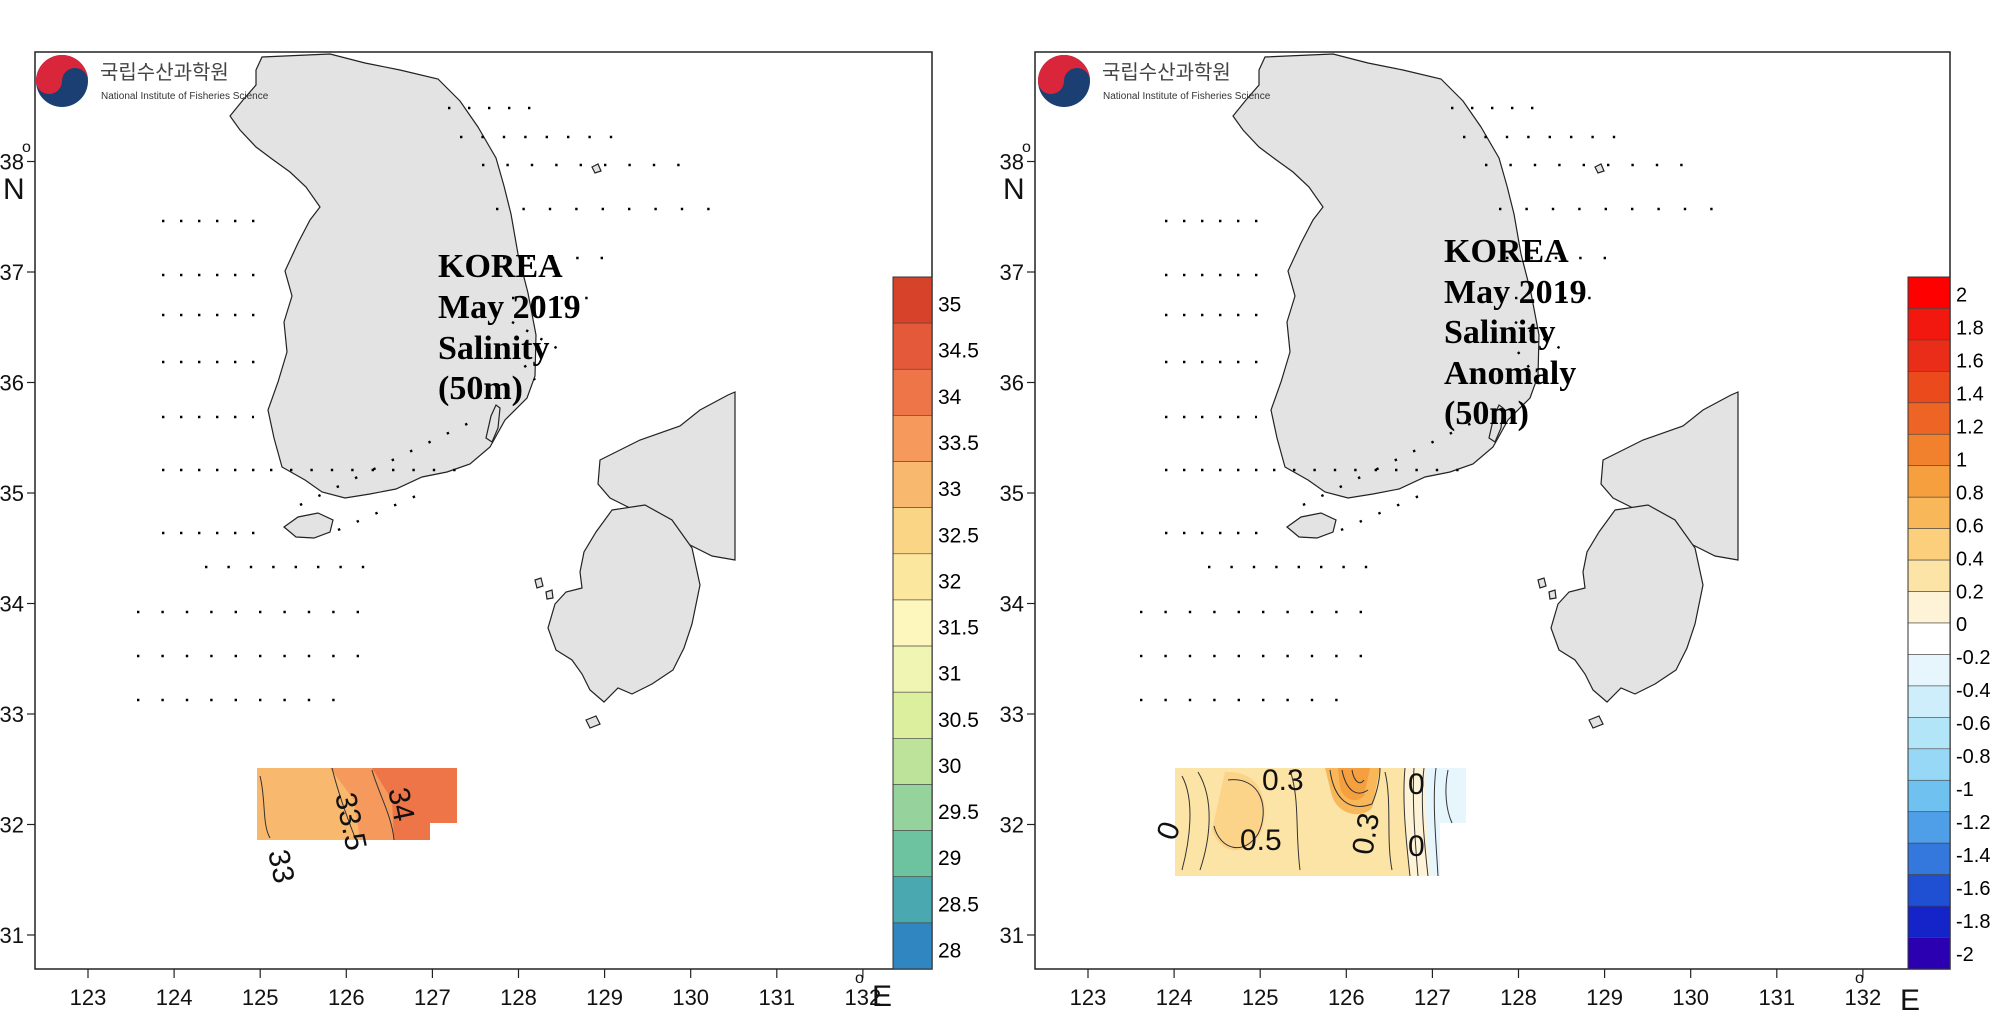 The width and height of the screenshot is (2000, 1020). What do you see at coordinates (509, 307) in the screenshot?
I see `left-title-line-2: May 2019` at bounding box center [509, 307].